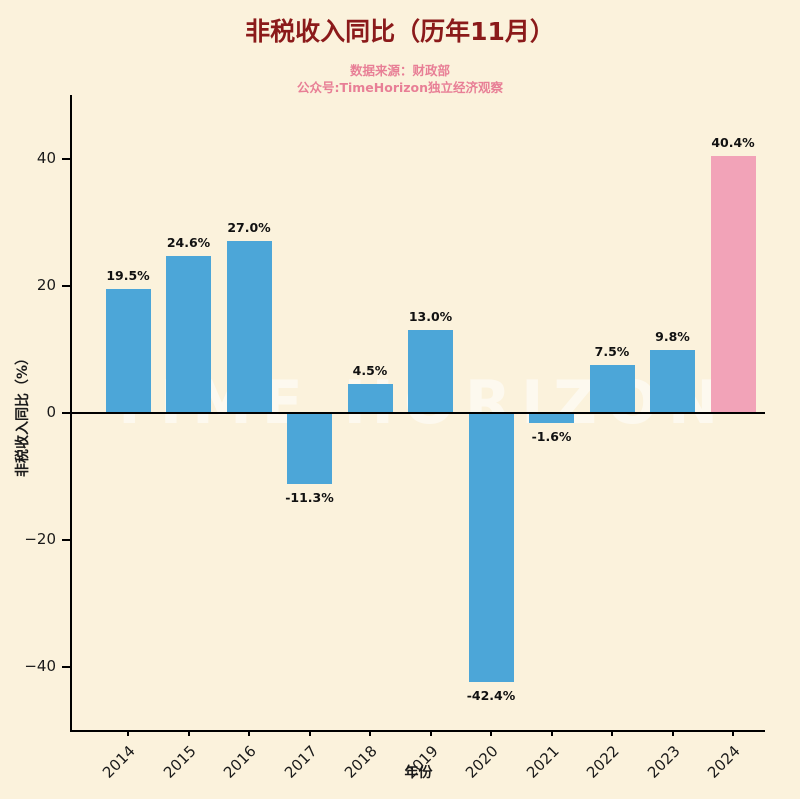  I want to click on bar-2014, so click(128, 350).